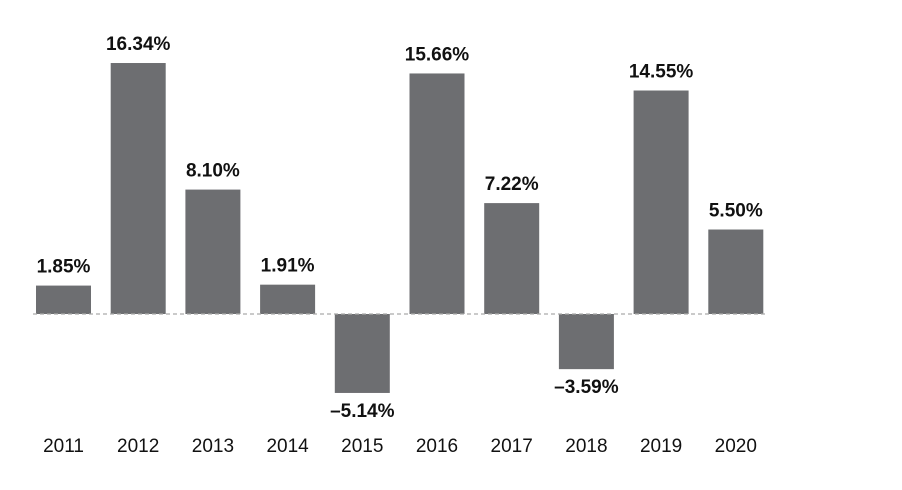 This screenshot has height=490, width=902. What do you see at coordinates (661, 446) in the screenshot?
I see `x-tick-label: 2019` at bounding box center [661, 446].